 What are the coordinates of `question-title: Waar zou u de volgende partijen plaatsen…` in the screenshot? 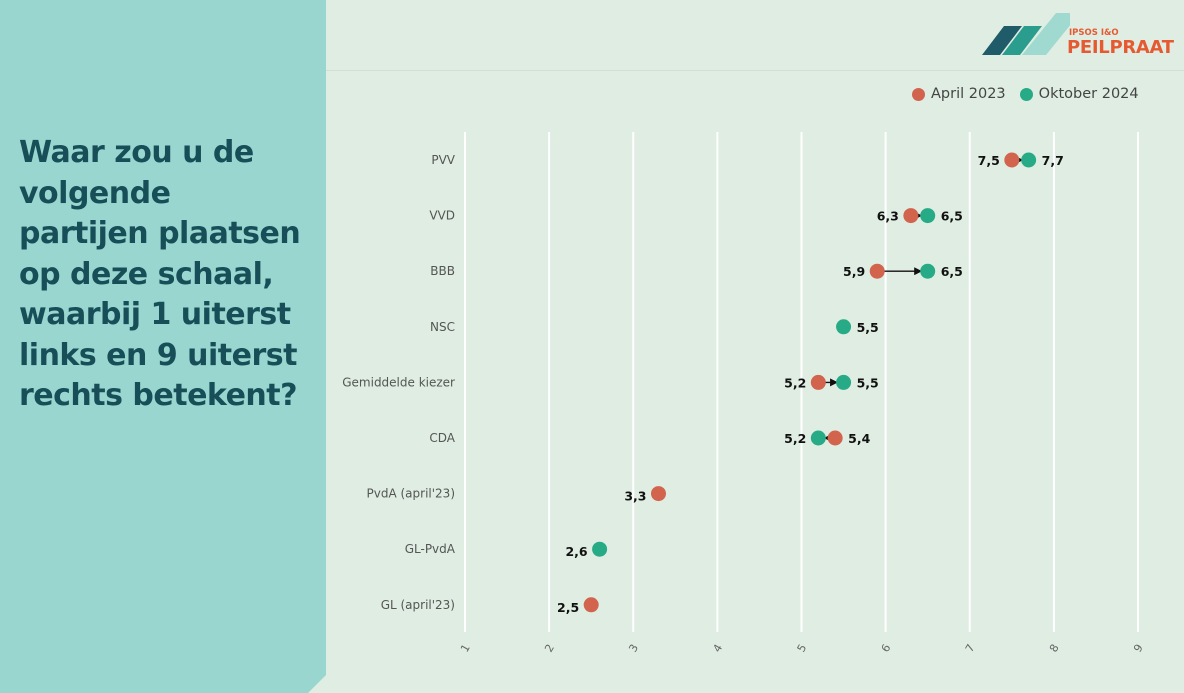 It's located at (160, 274).